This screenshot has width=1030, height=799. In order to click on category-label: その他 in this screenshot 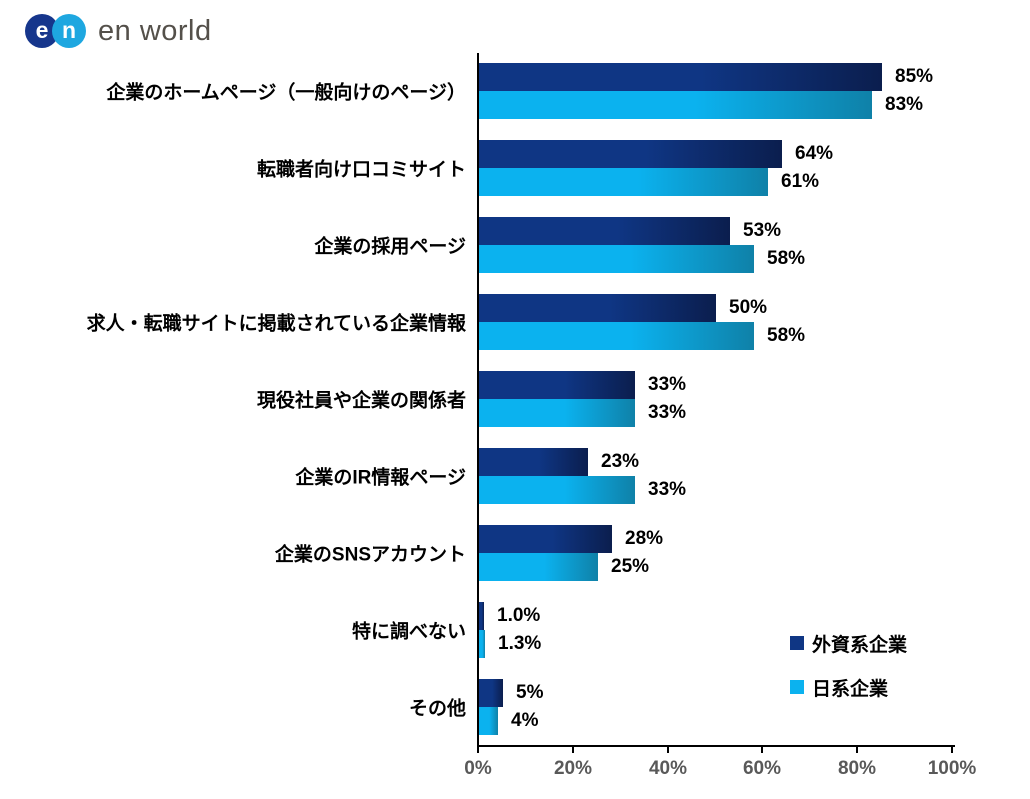, I will do `click(437, 709)`.